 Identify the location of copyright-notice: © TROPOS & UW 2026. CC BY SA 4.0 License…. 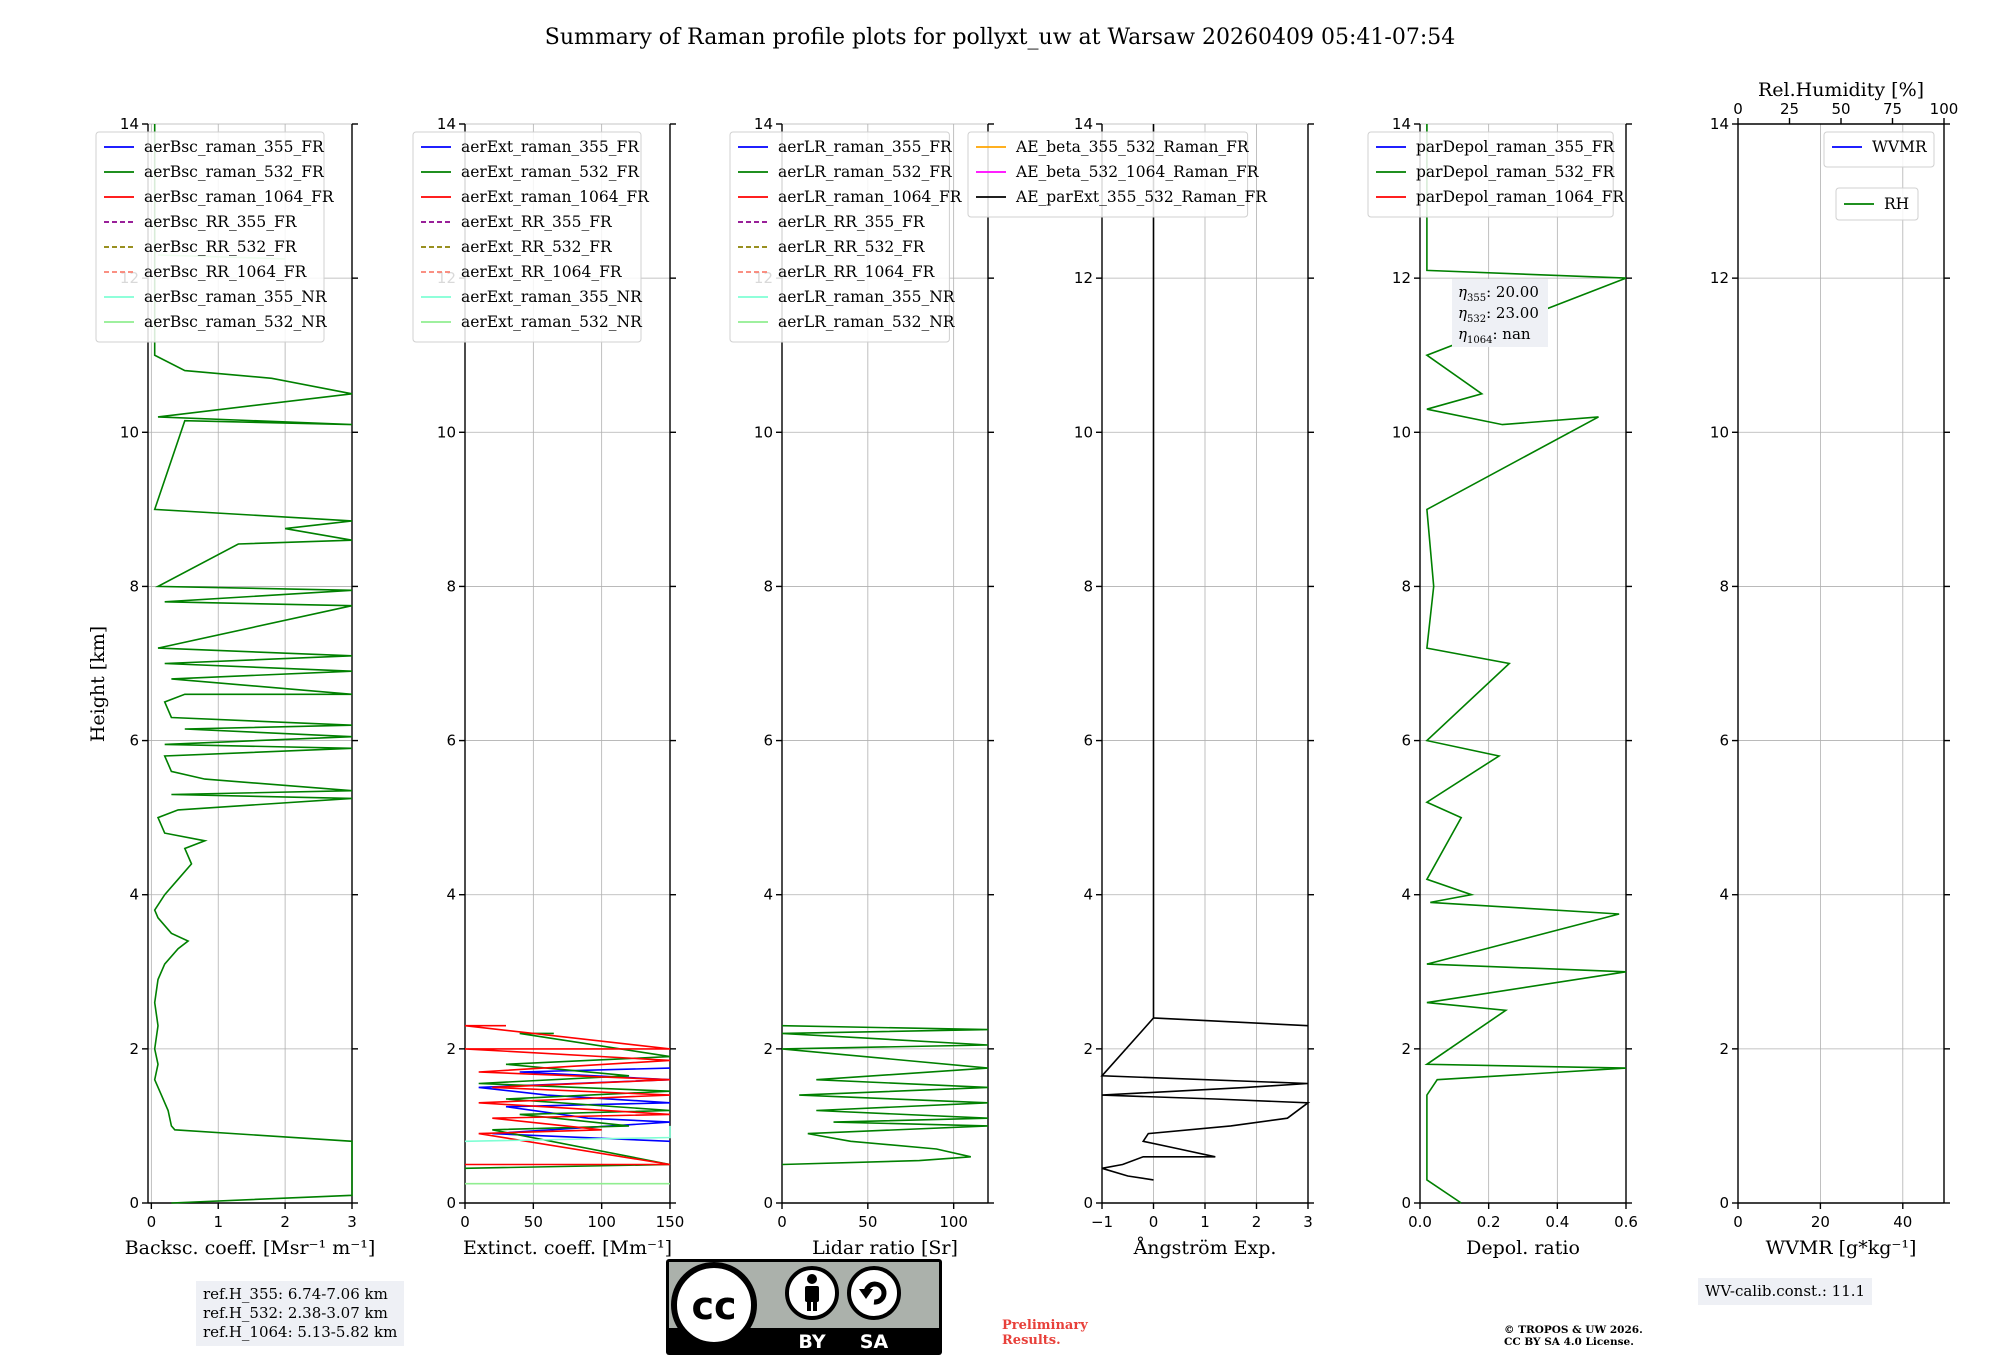
(1573, 1336).